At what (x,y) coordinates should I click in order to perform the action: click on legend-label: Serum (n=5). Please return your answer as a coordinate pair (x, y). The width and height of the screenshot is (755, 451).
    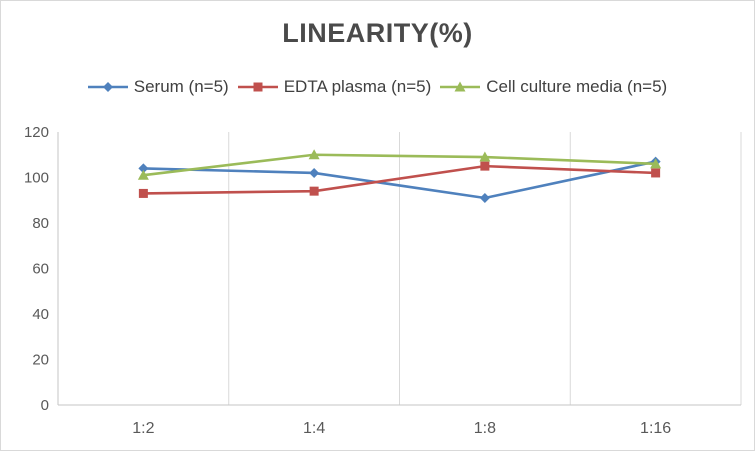
    Looking at the image, I should click on (181, 86).